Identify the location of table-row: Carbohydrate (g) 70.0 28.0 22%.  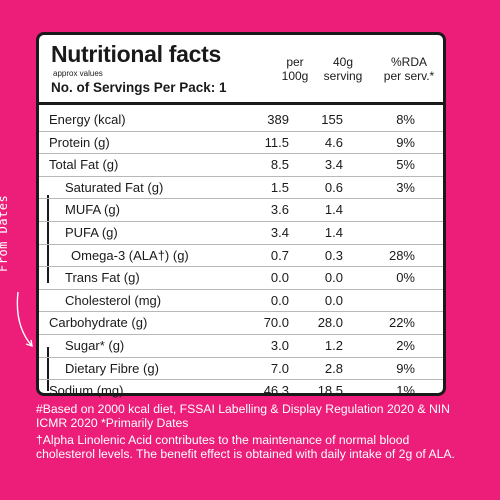
(241, 323).